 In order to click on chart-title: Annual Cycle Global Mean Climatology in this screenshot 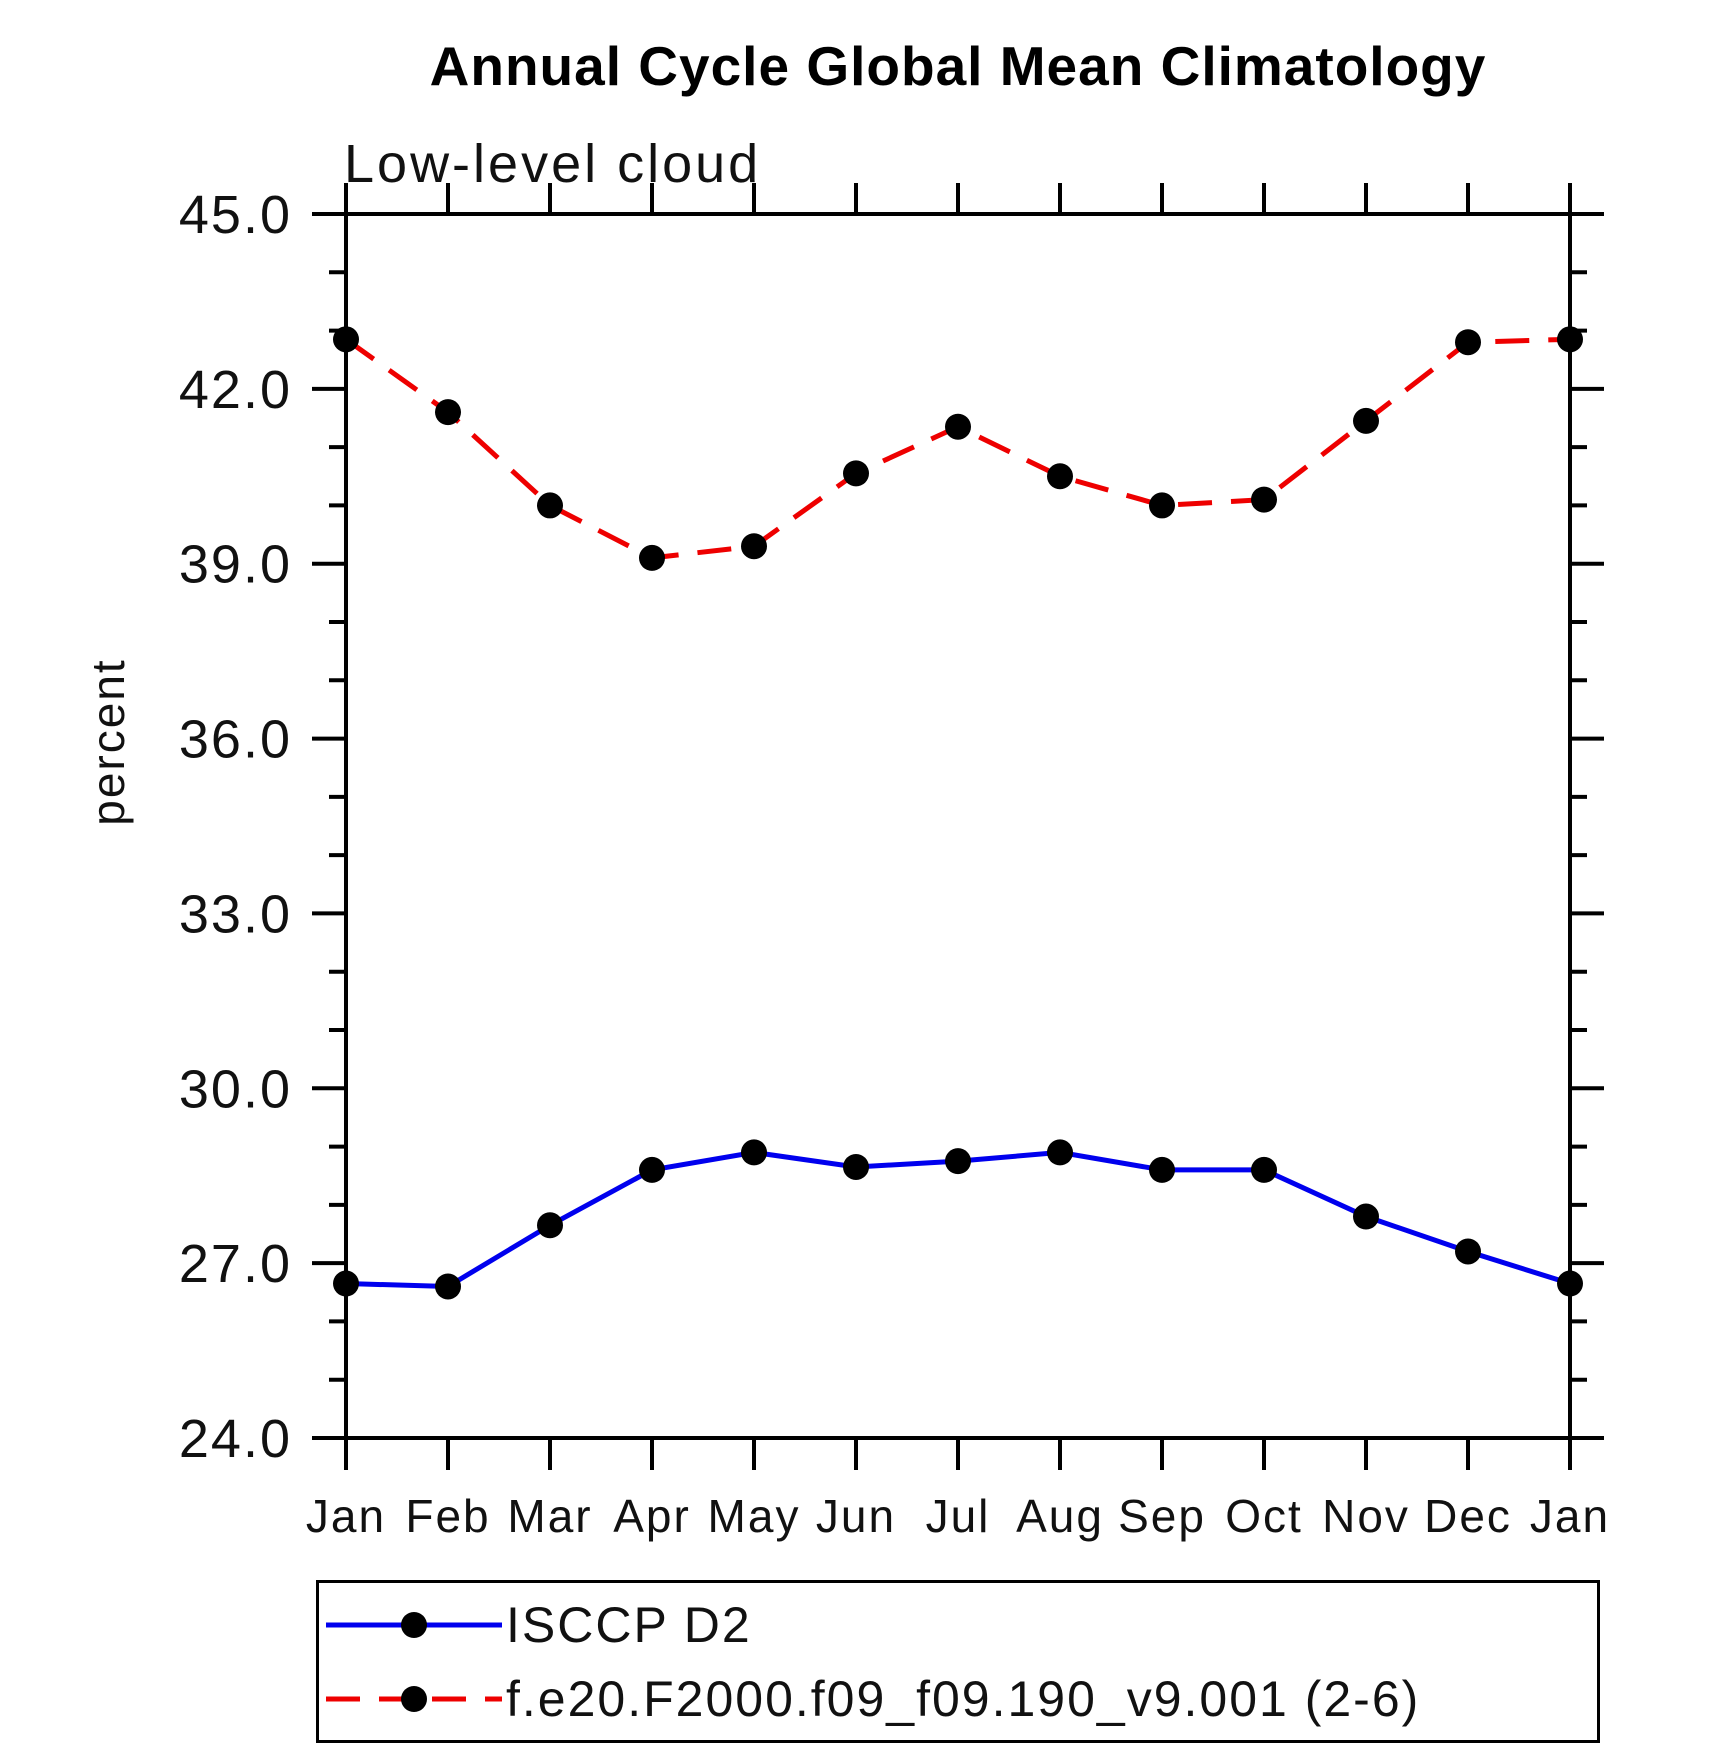, I will do `click(958, 66)`.